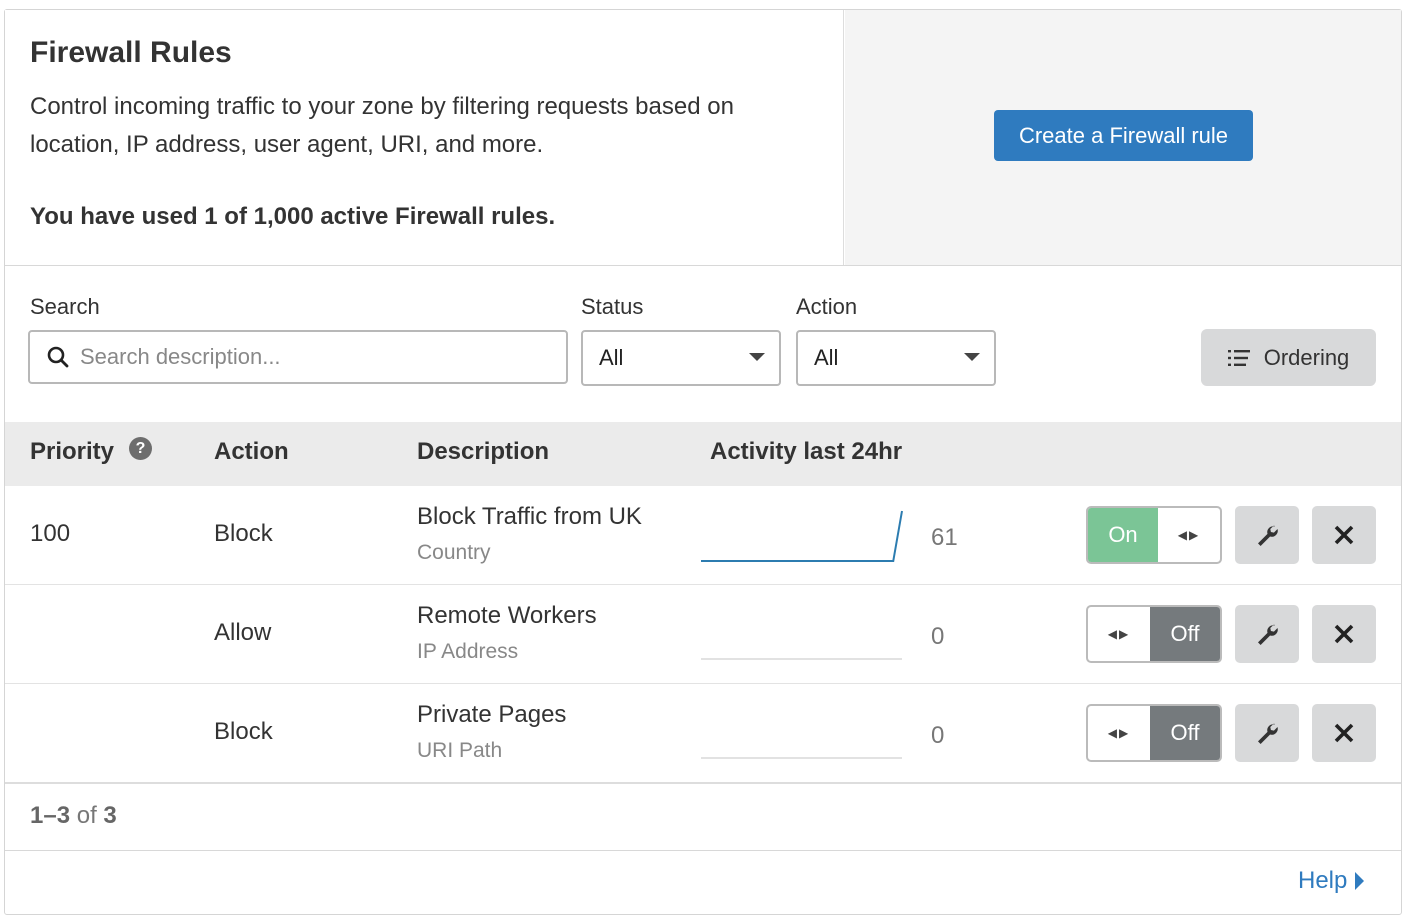  What do you see at coordinates (460, 750) in the screenshot?
I see `rule-type: URI Path` at bounding box center [460, 750].